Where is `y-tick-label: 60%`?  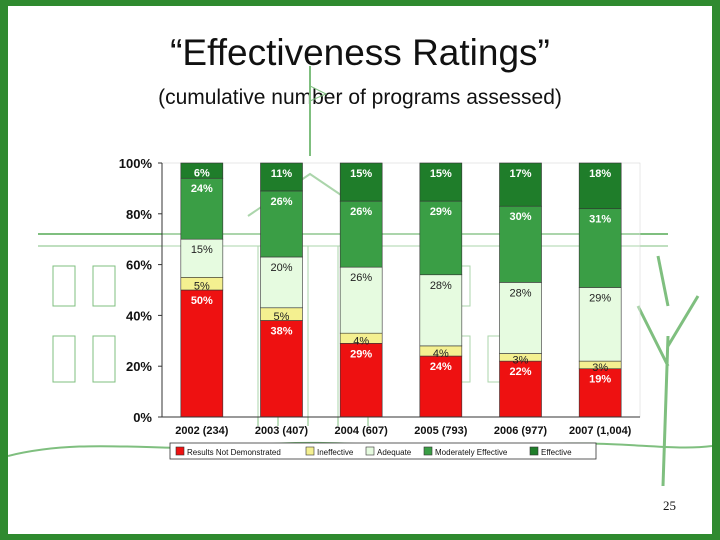
y-tick-label: 60% is located at coordinates (139, 265).